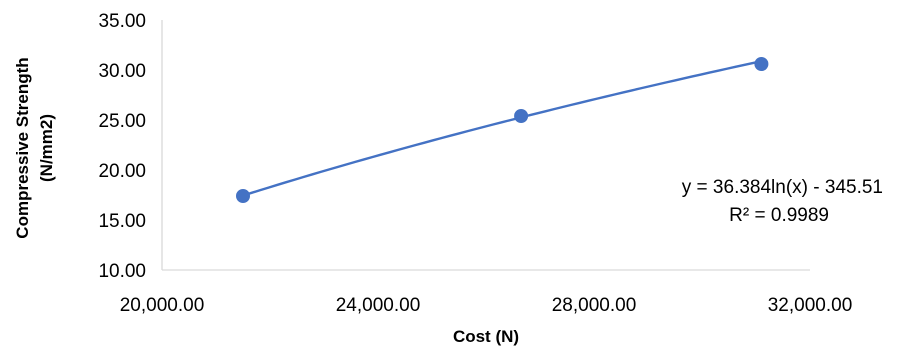 Image resolution: width=897 pixels, height=352 pixels. I want to click on y-tick-label: 30.00, so click(122, 71).